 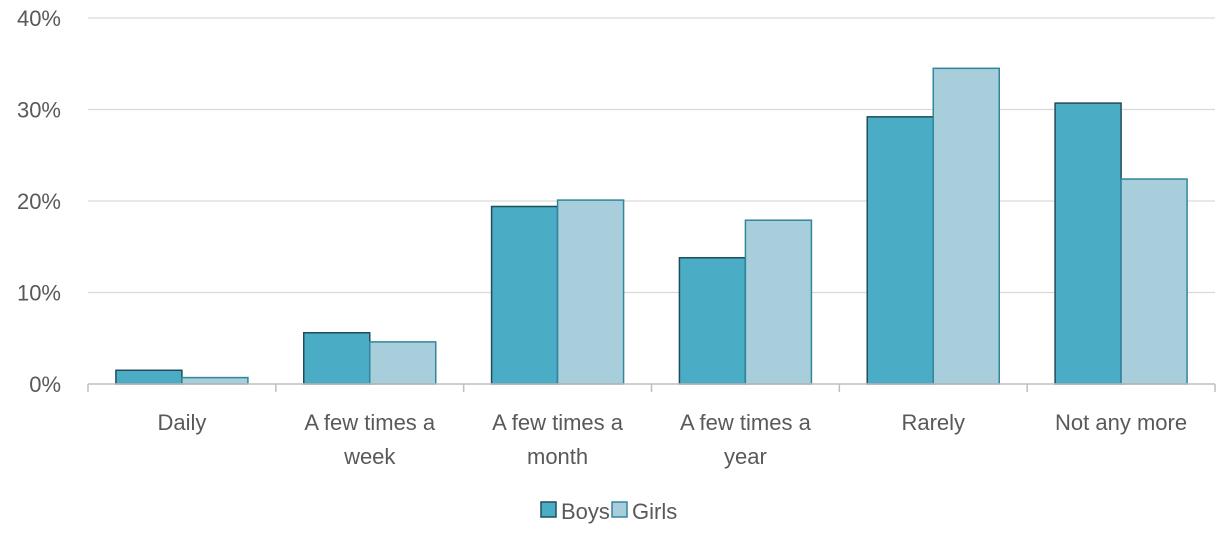 I want to click on legend-swatch-boys, so click(x=548, y=509).